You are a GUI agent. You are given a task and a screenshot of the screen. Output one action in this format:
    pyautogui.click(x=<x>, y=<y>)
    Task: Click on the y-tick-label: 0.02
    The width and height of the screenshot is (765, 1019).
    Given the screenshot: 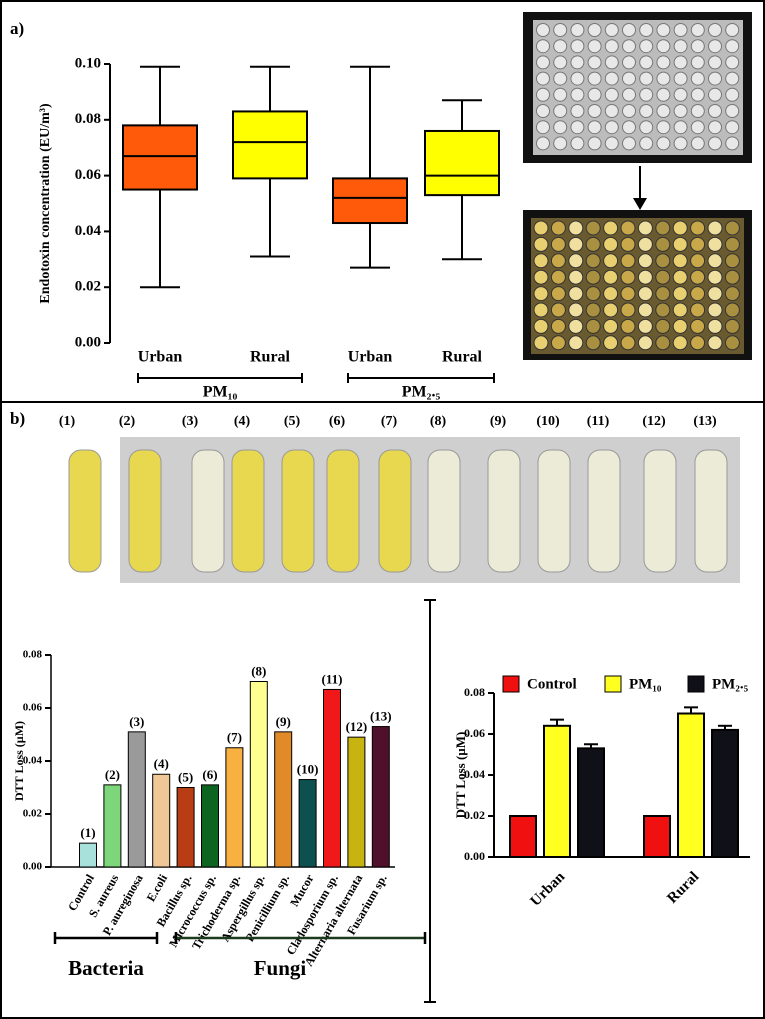 What is the action you would take?
    pyautogui.click(x=33, y=814)
    